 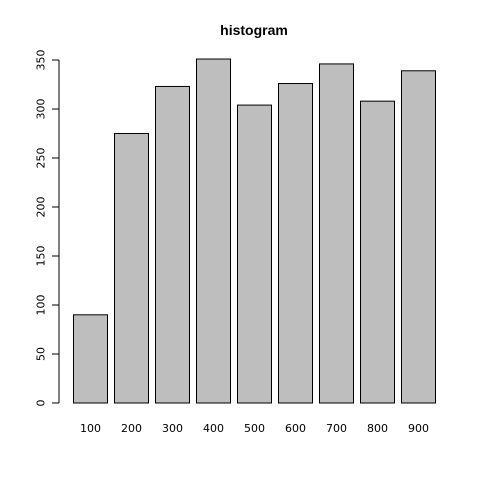 I want to click on y-tick-label: 0, so click(x=41, y=403).